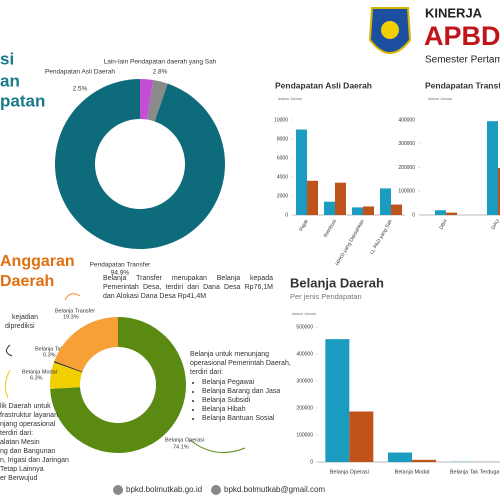  I want to click on slice-value: 0.3%, so click(49, 355).